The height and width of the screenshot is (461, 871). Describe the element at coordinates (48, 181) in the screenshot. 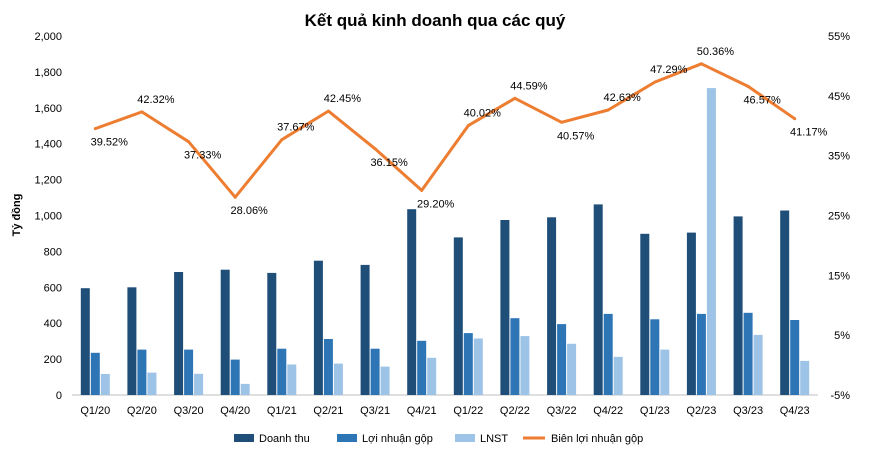

I see `y-tick-label: 1,200` at that location.